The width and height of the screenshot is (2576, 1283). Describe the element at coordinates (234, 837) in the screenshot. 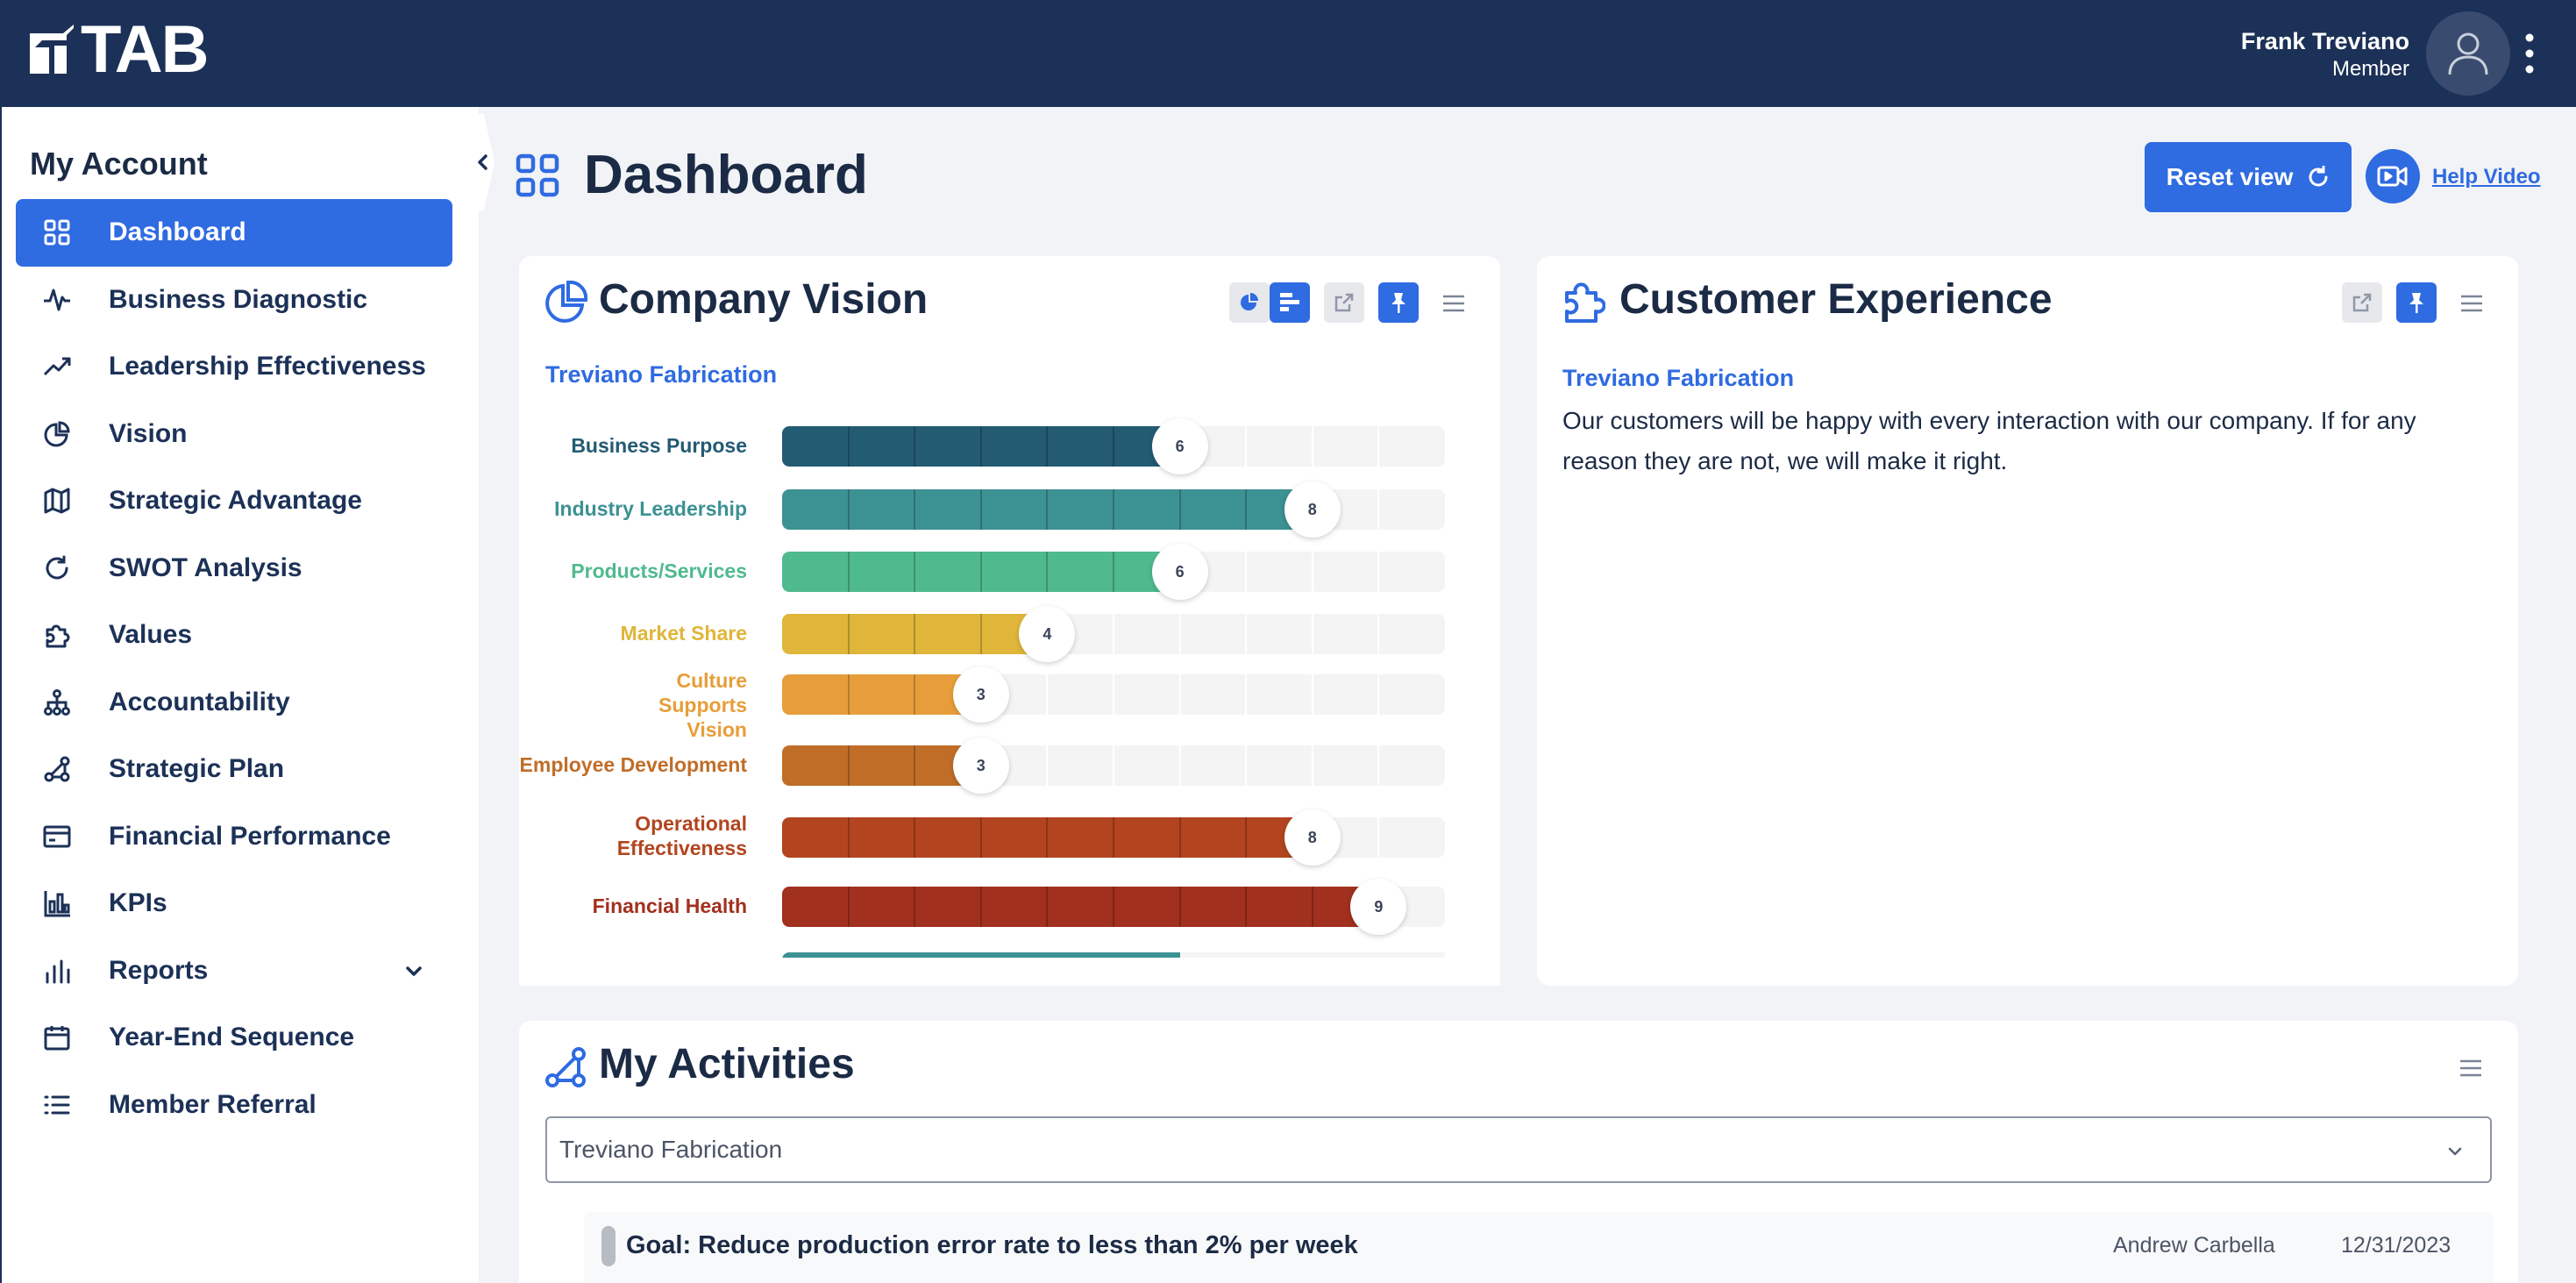

I see `sidebar-item-financial-performance: Financial Performance` at that location.